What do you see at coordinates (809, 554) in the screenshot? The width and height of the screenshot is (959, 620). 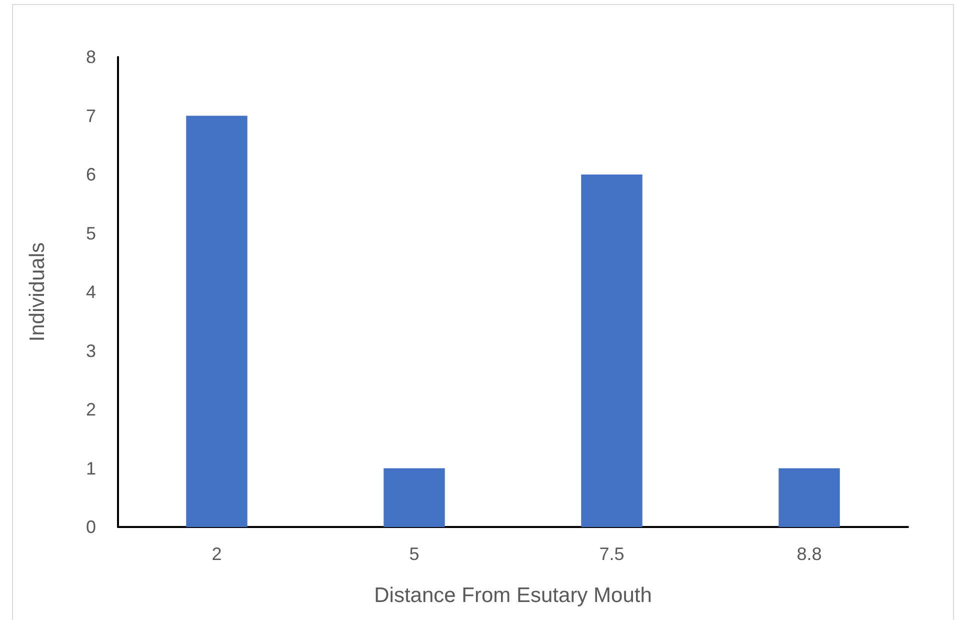 I see `x-tick-label: 8.8` at bounding box center [809, 554].